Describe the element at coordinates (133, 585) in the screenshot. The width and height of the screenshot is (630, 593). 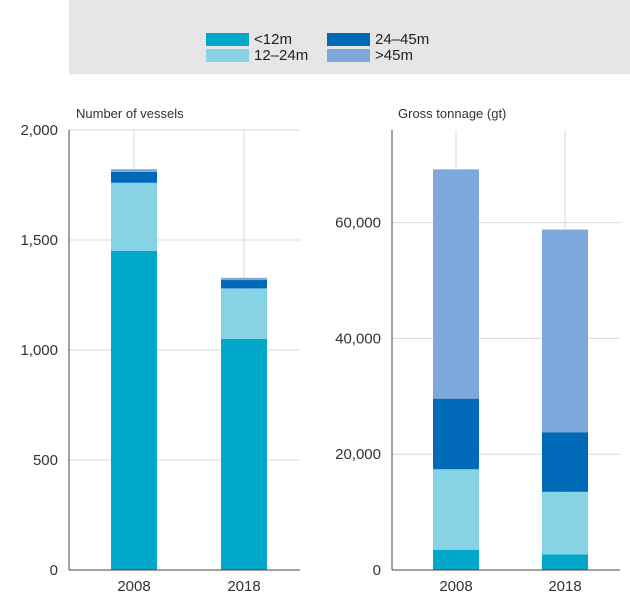
I see `vessels-xtick-label: 2008` at that location.